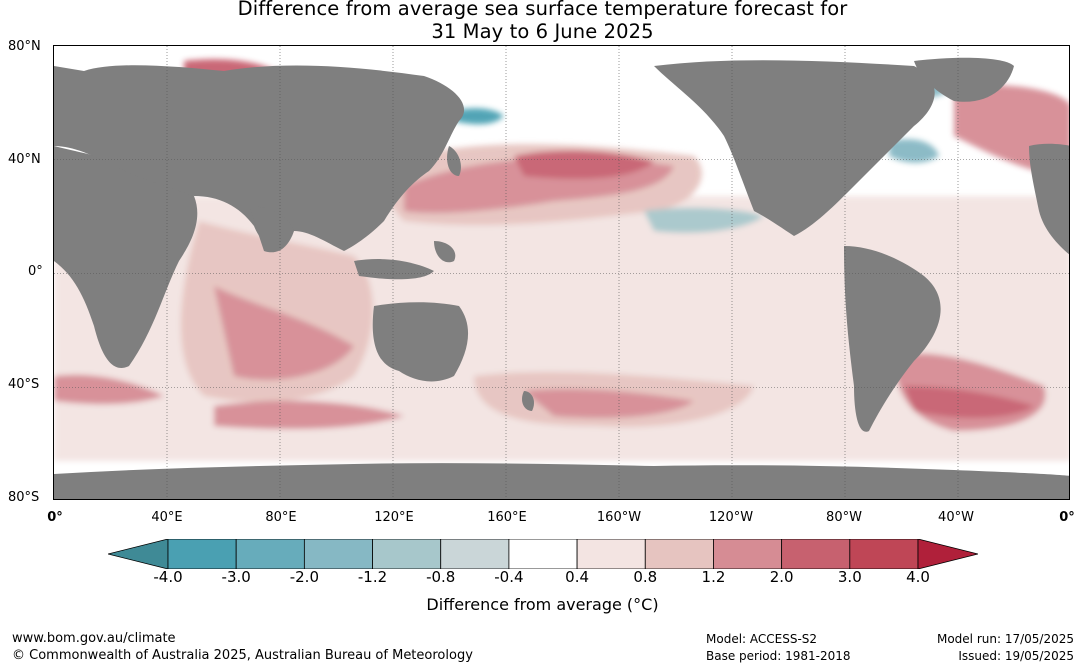 This screenshot has height=667, width=1085. Describe the element at coordinates (781, 577) in the screenshot. I see `colorbar-tick-label: 2.0` at that location.